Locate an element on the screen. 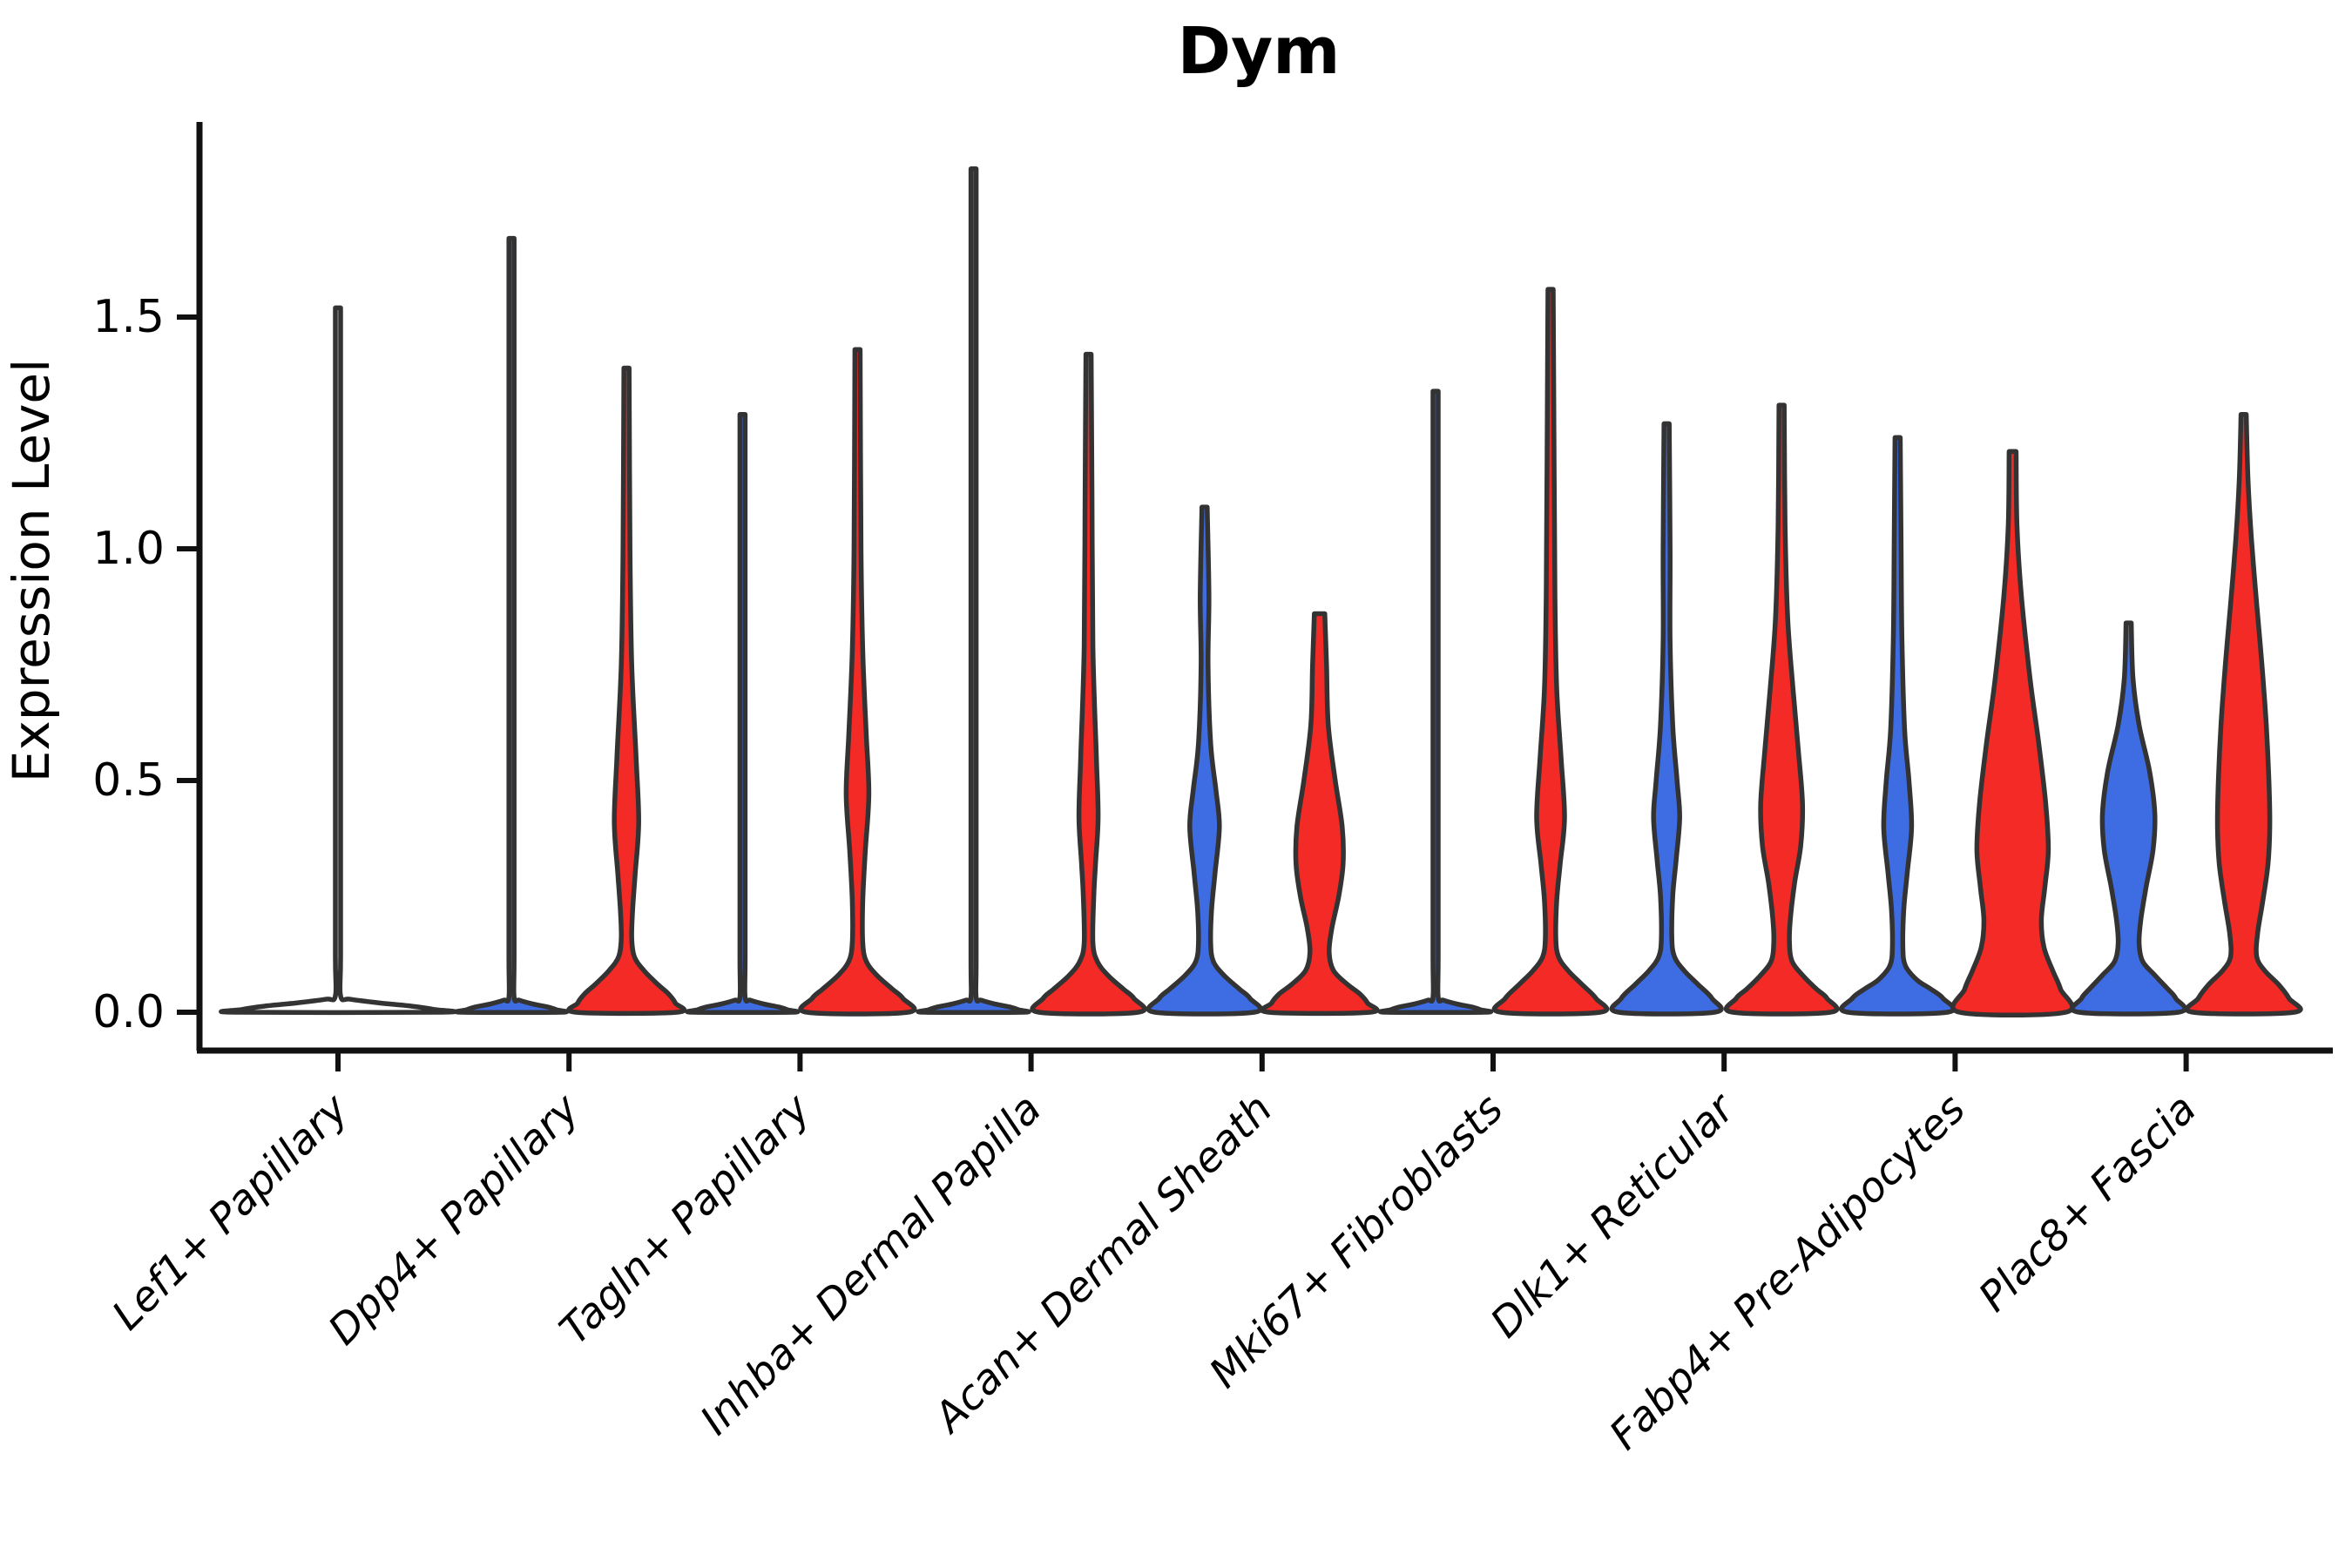  violin-plac8-fascia-B is located at coordinates (2243, 714).